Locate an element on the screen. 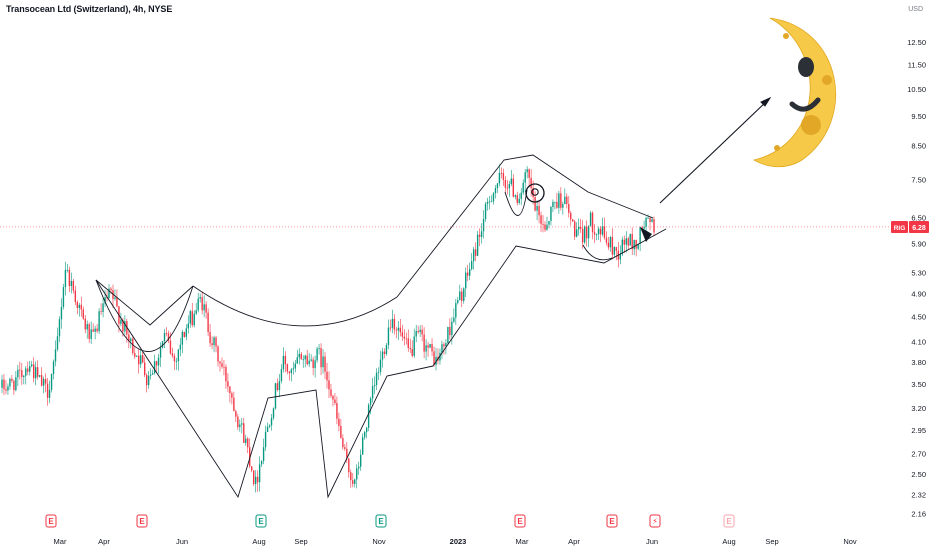 This screenshot has height=555, width=932. drawing-nose-triangle is located at coordinates (646, 234).